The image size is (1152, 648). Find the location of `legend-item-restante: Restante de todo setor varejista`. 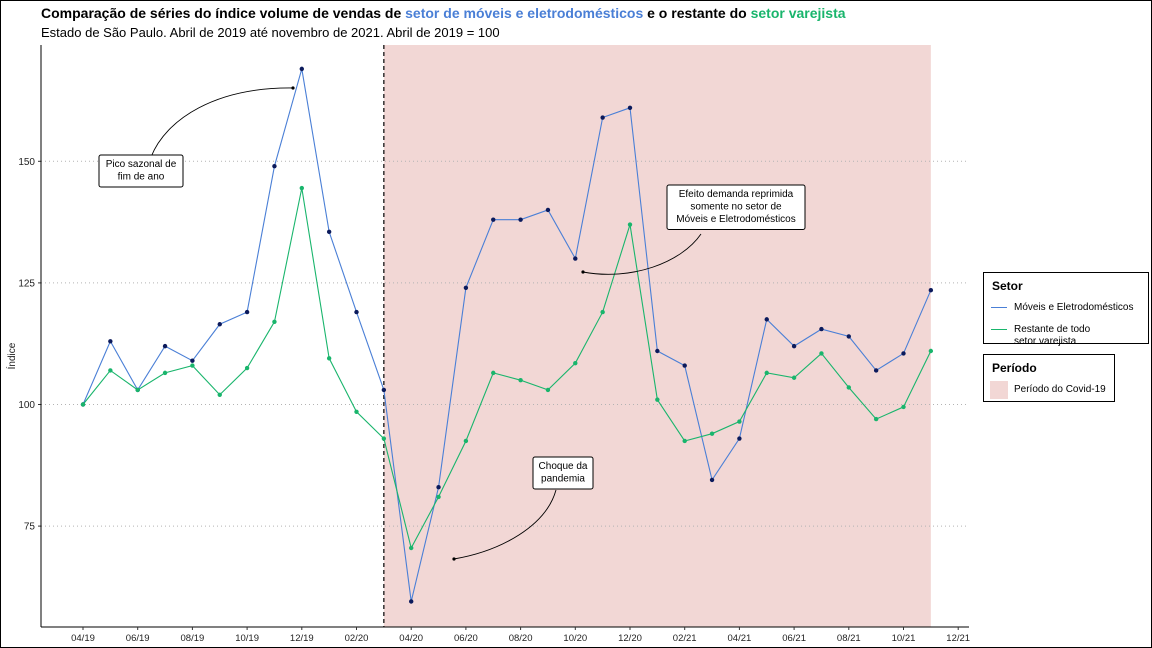

legend-item-restante: Restante de todo setor varejista is located at coordinates (1065, 334).